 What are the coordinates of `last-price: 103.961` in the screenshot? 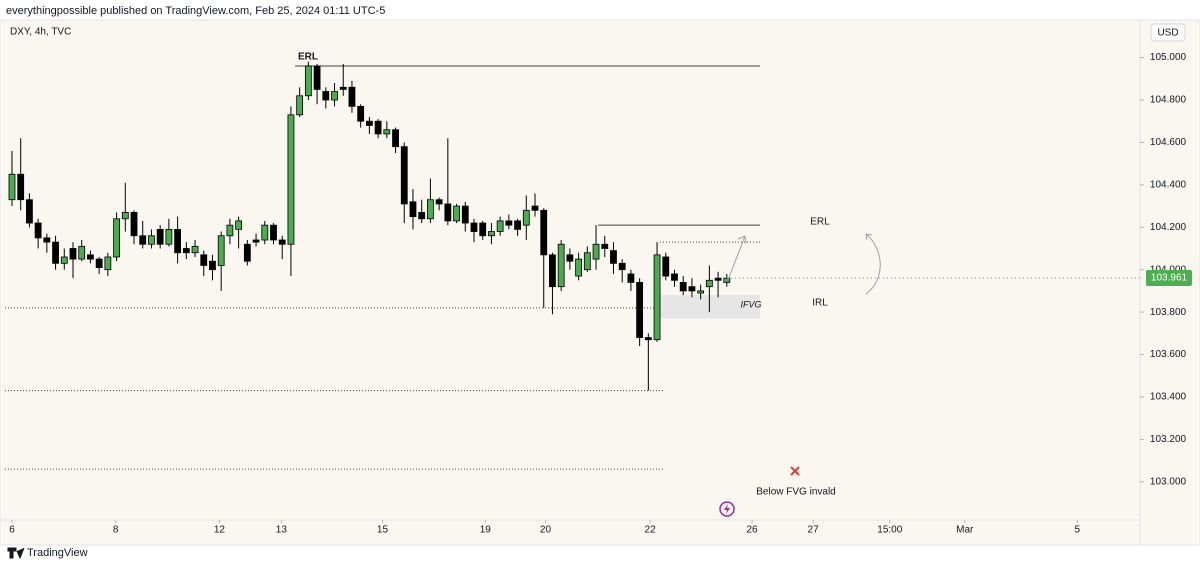 It's located at (1169, 278).